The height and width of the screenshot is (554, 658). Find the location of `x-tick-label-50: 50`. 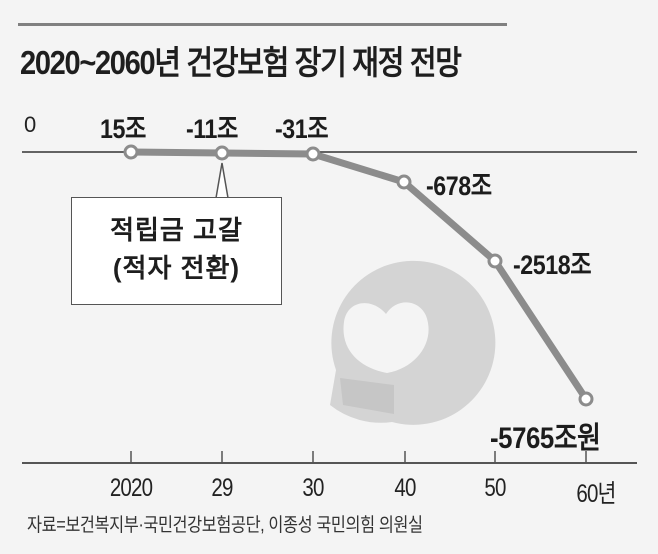

x-tick-label-50: 50 is located at coordinates (495, 488).